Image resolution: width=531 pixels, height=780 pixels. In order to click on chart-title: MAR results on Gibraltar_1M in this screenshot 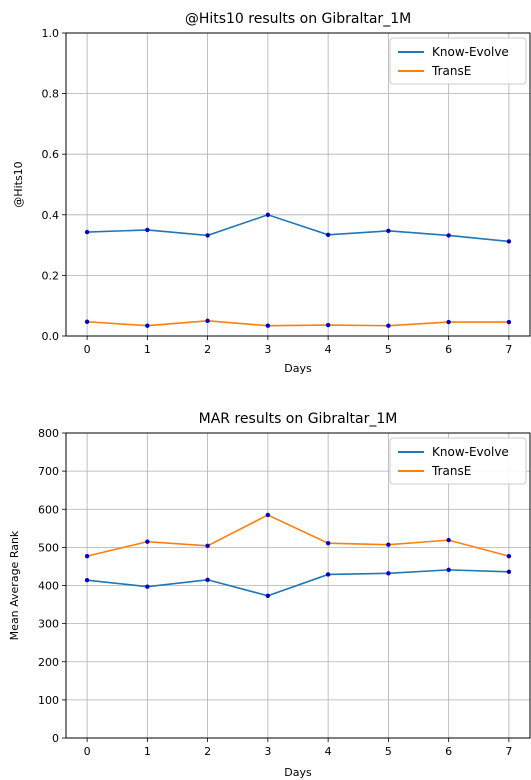, I will do `click(298, 419)`.